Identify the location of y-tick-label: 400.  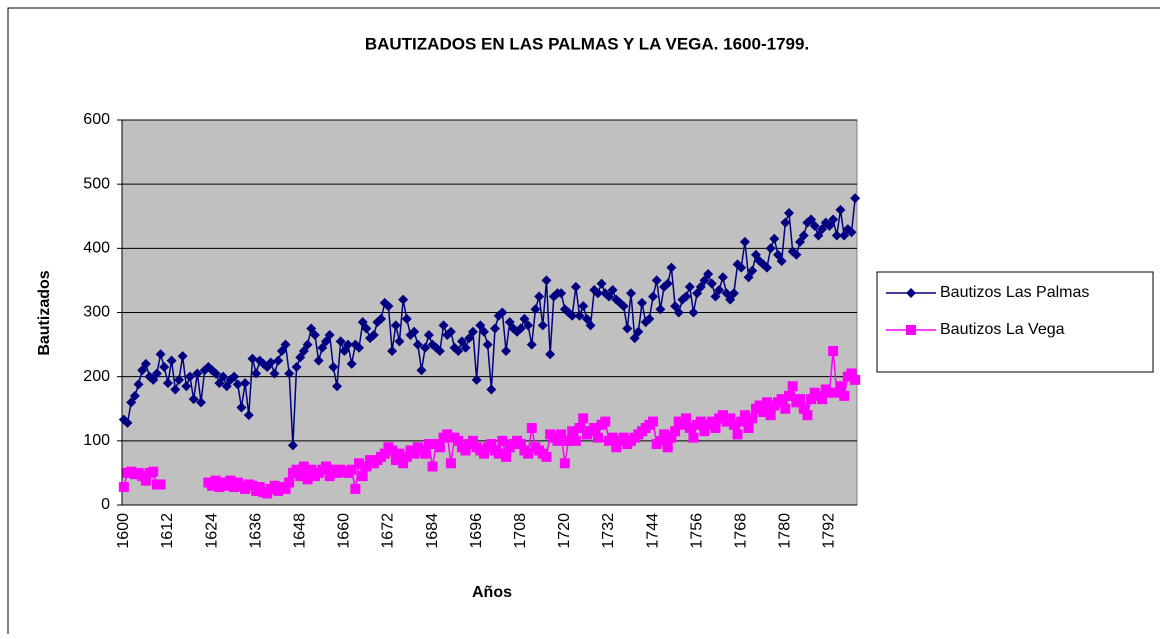
(96, 248).